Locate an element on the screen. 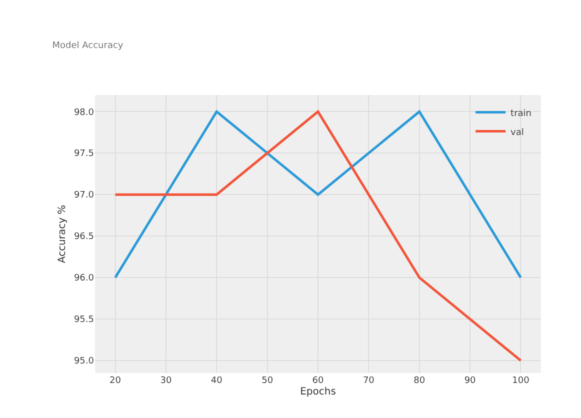  y-tick-label: 96.5 is located at coordinates (84, 237).